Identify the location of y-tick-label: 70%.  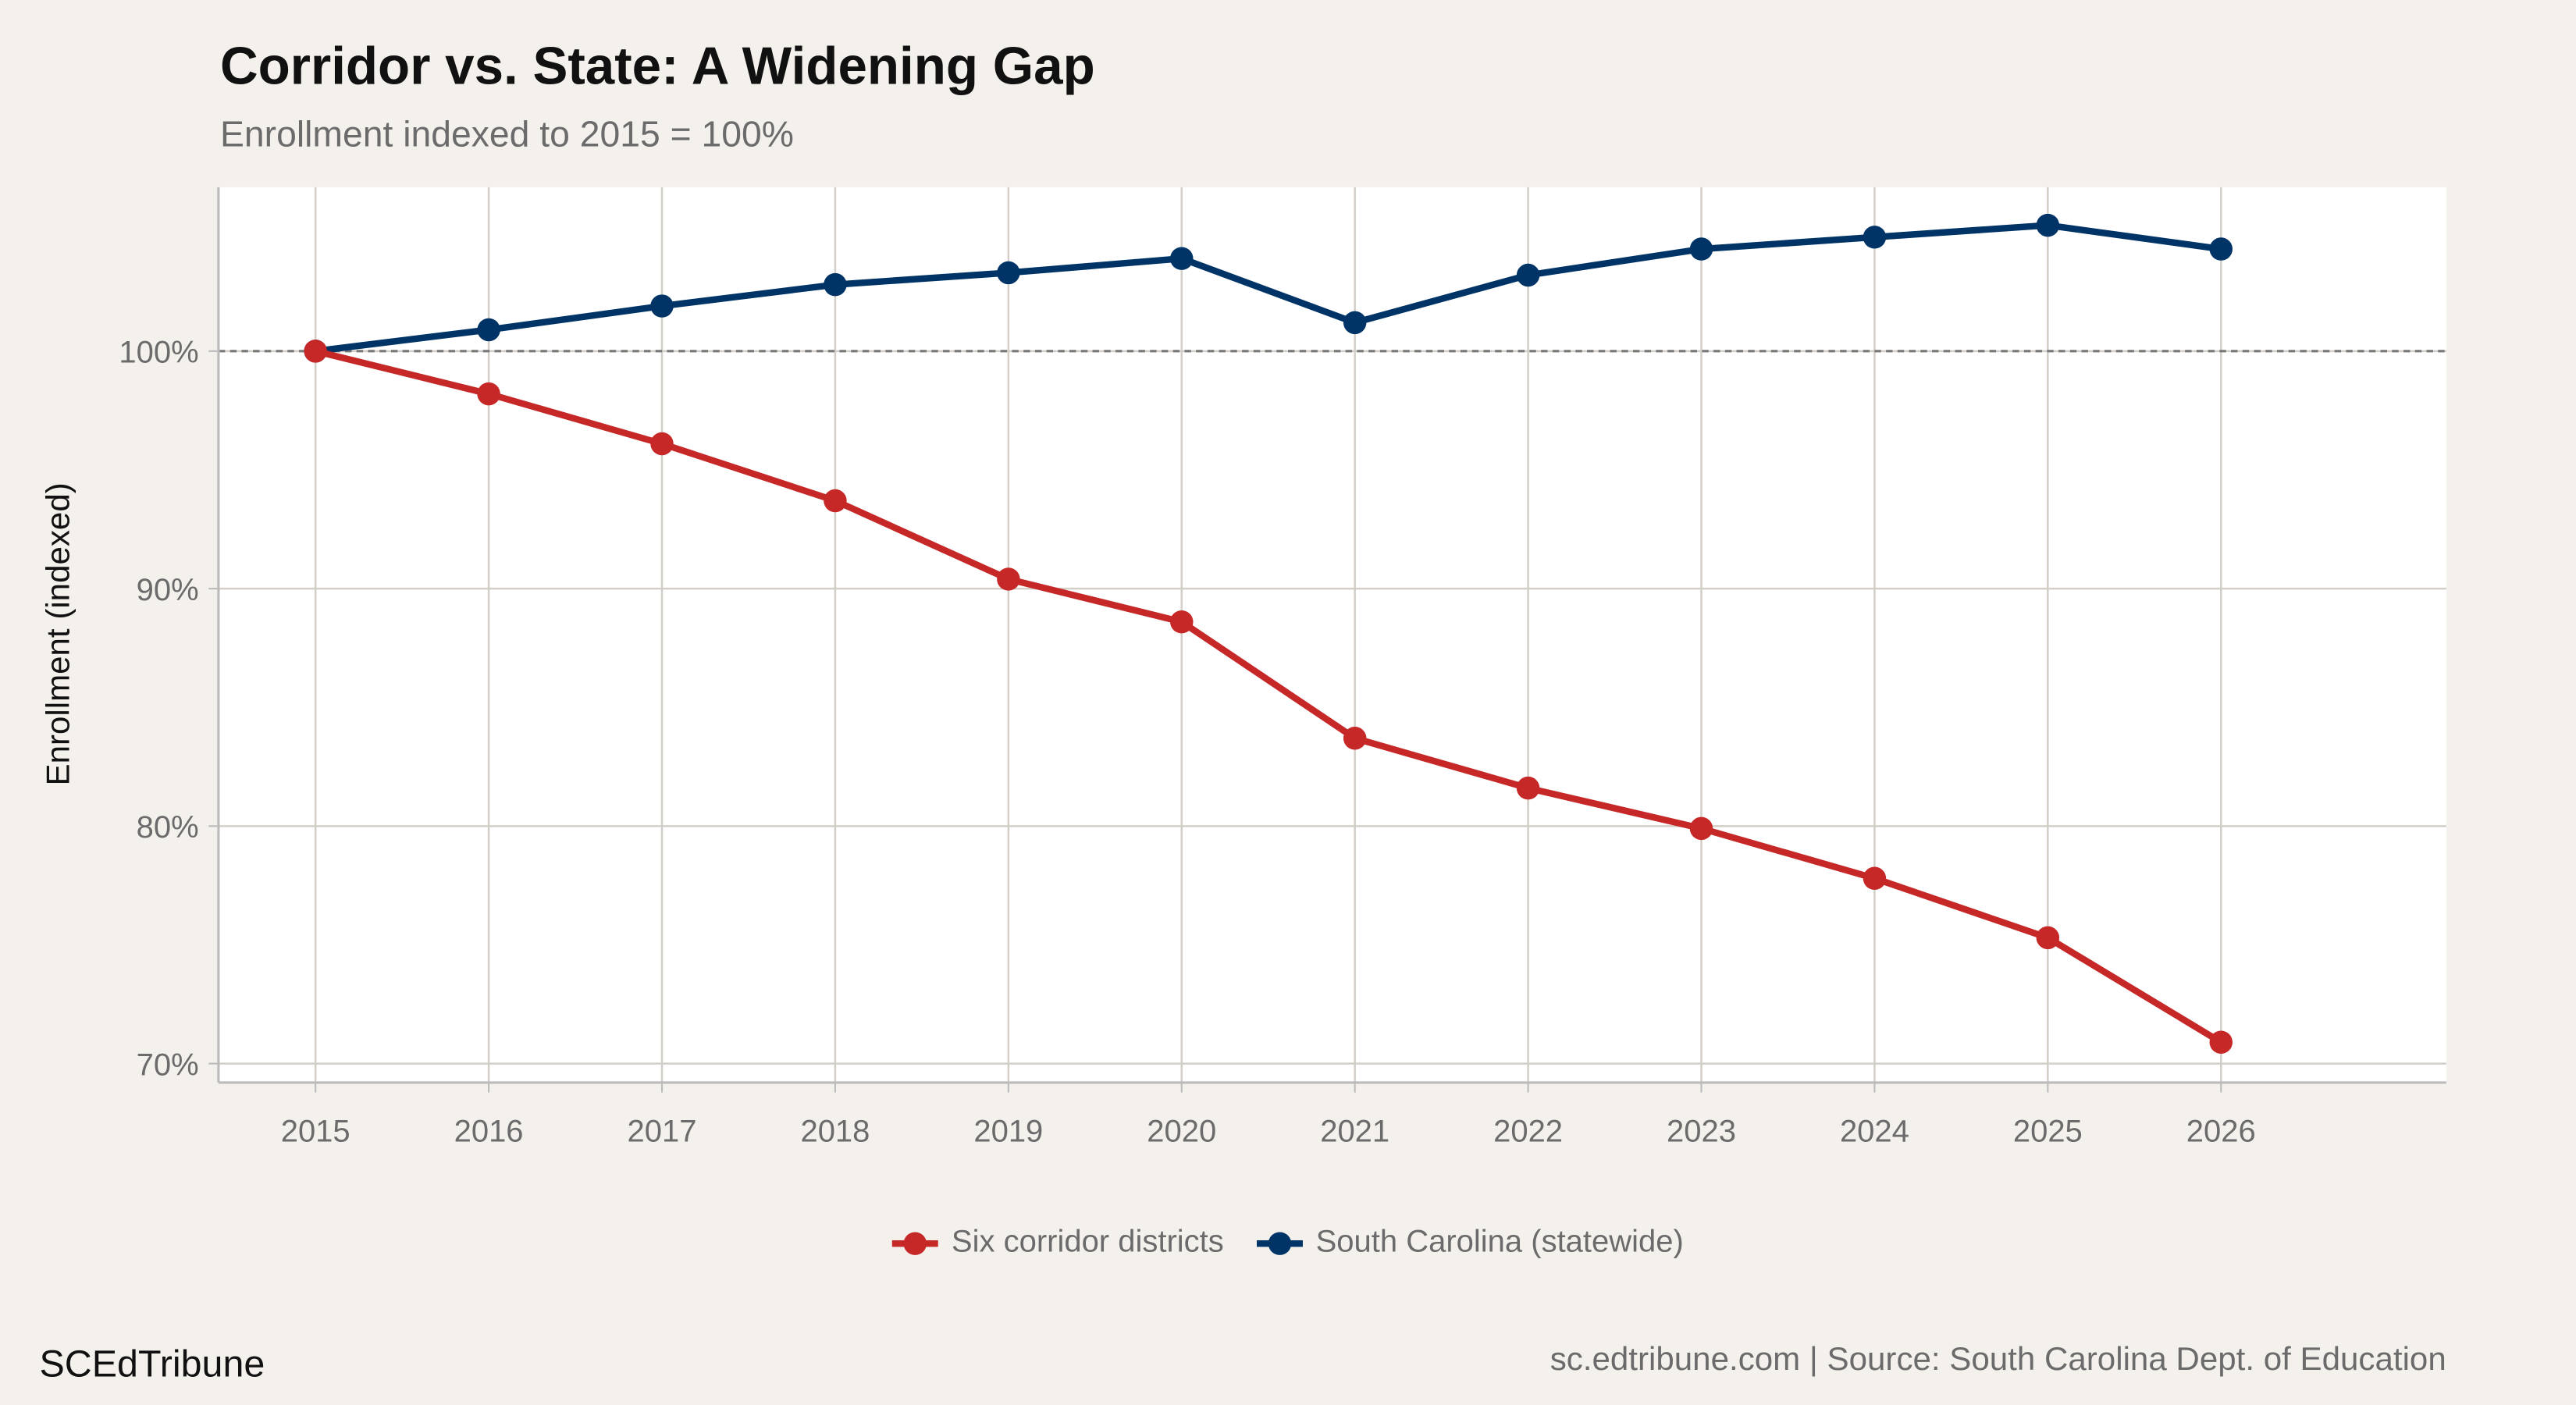
(168, 1065).